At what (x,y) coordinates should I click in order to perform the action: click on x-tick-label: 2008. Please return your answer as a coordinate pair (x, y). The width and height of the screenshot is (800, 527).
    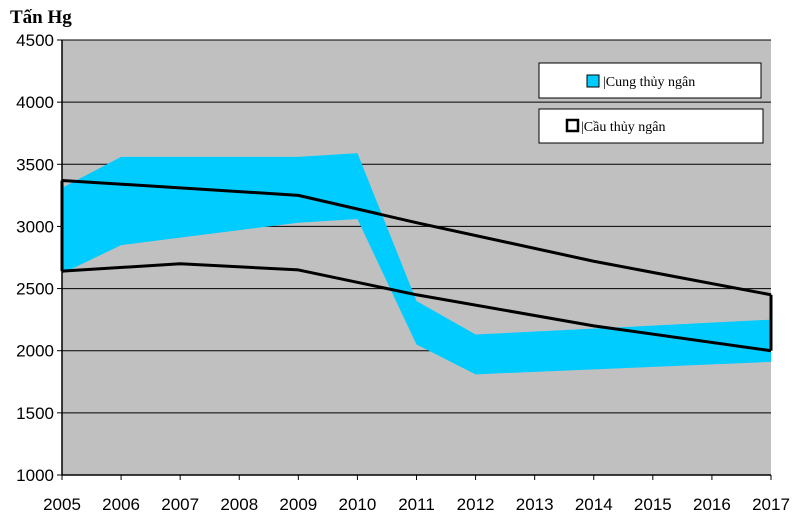
    Looking at the image, I should click on (239, 504).